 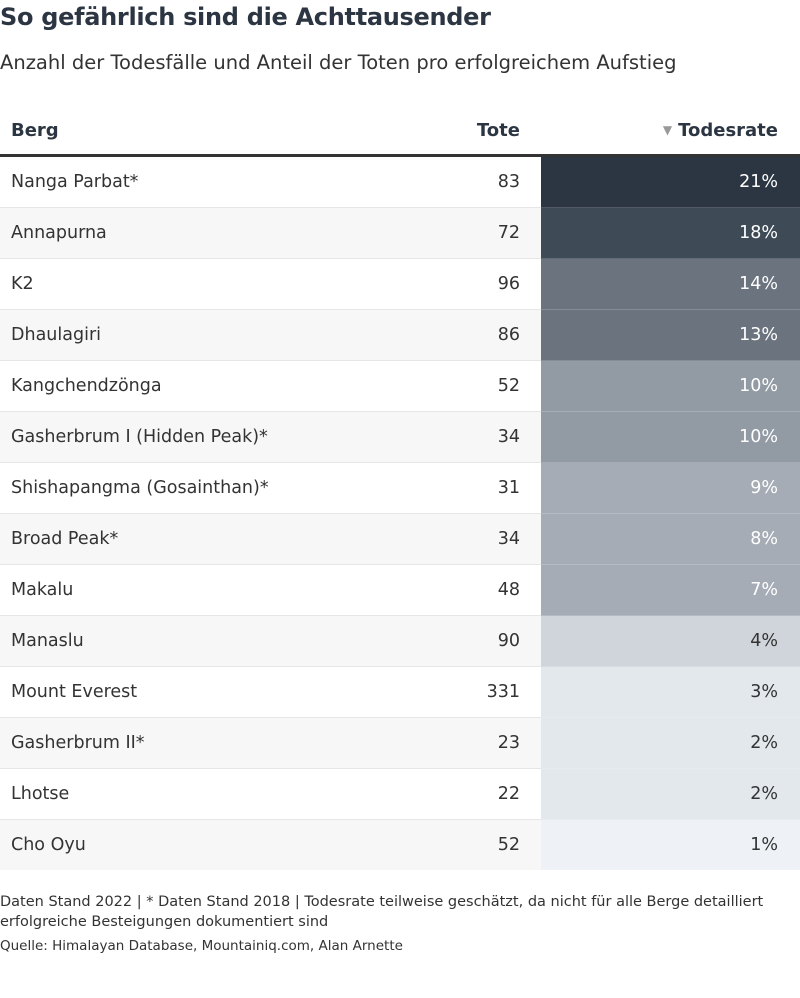 I want to click on cell-berg: Cho Oyu, so click(x=195, y=844).